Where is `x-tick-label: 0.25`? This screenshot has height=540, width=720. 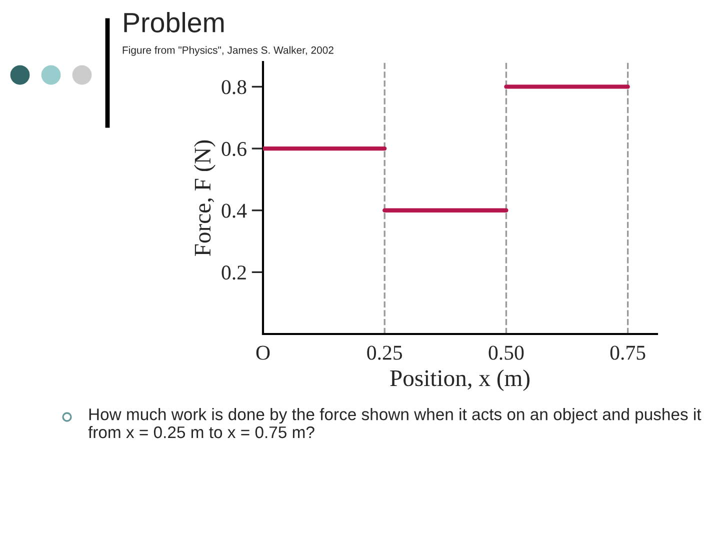 x-tick-label: 0.25 is located at coordinates (384, 353).